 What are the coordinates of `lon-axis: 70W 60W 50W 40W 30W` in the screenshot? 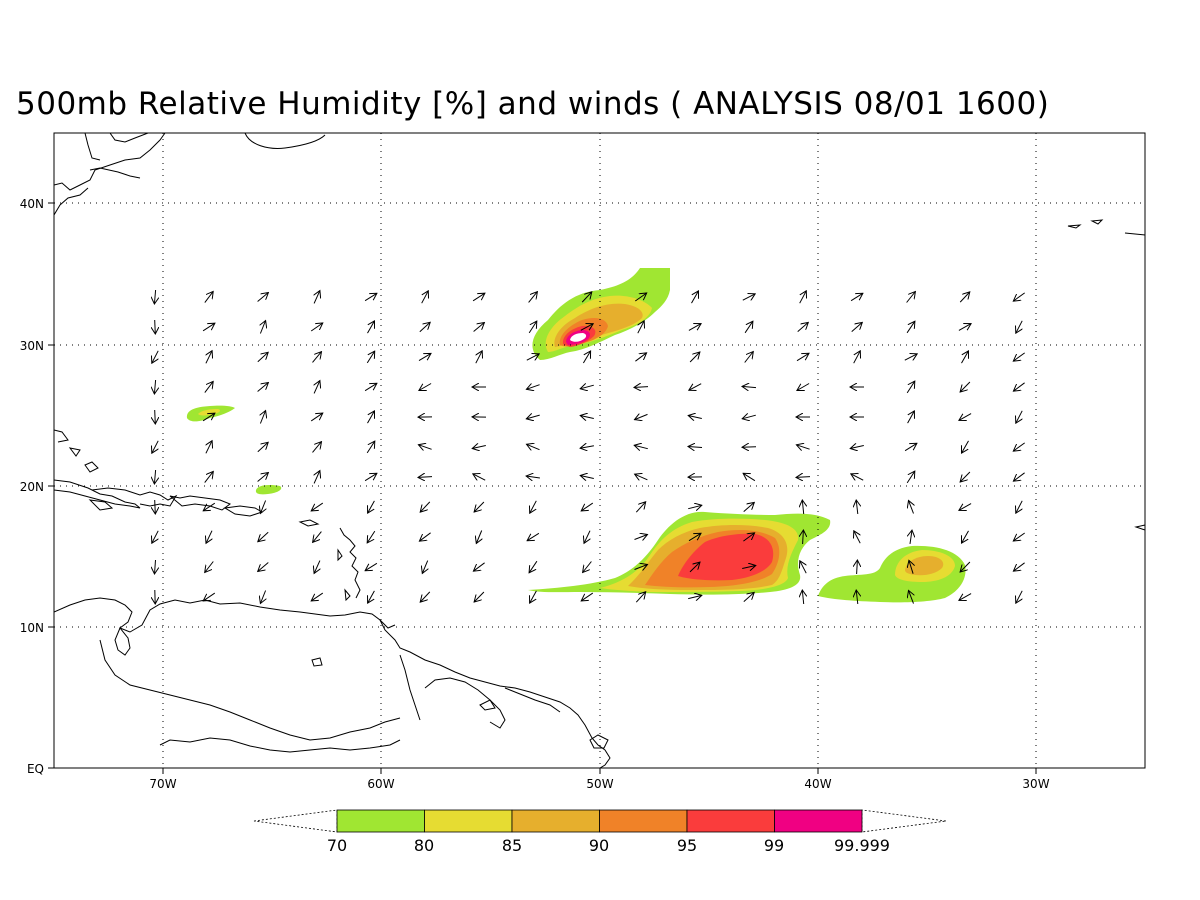 It's located at (599, 779).